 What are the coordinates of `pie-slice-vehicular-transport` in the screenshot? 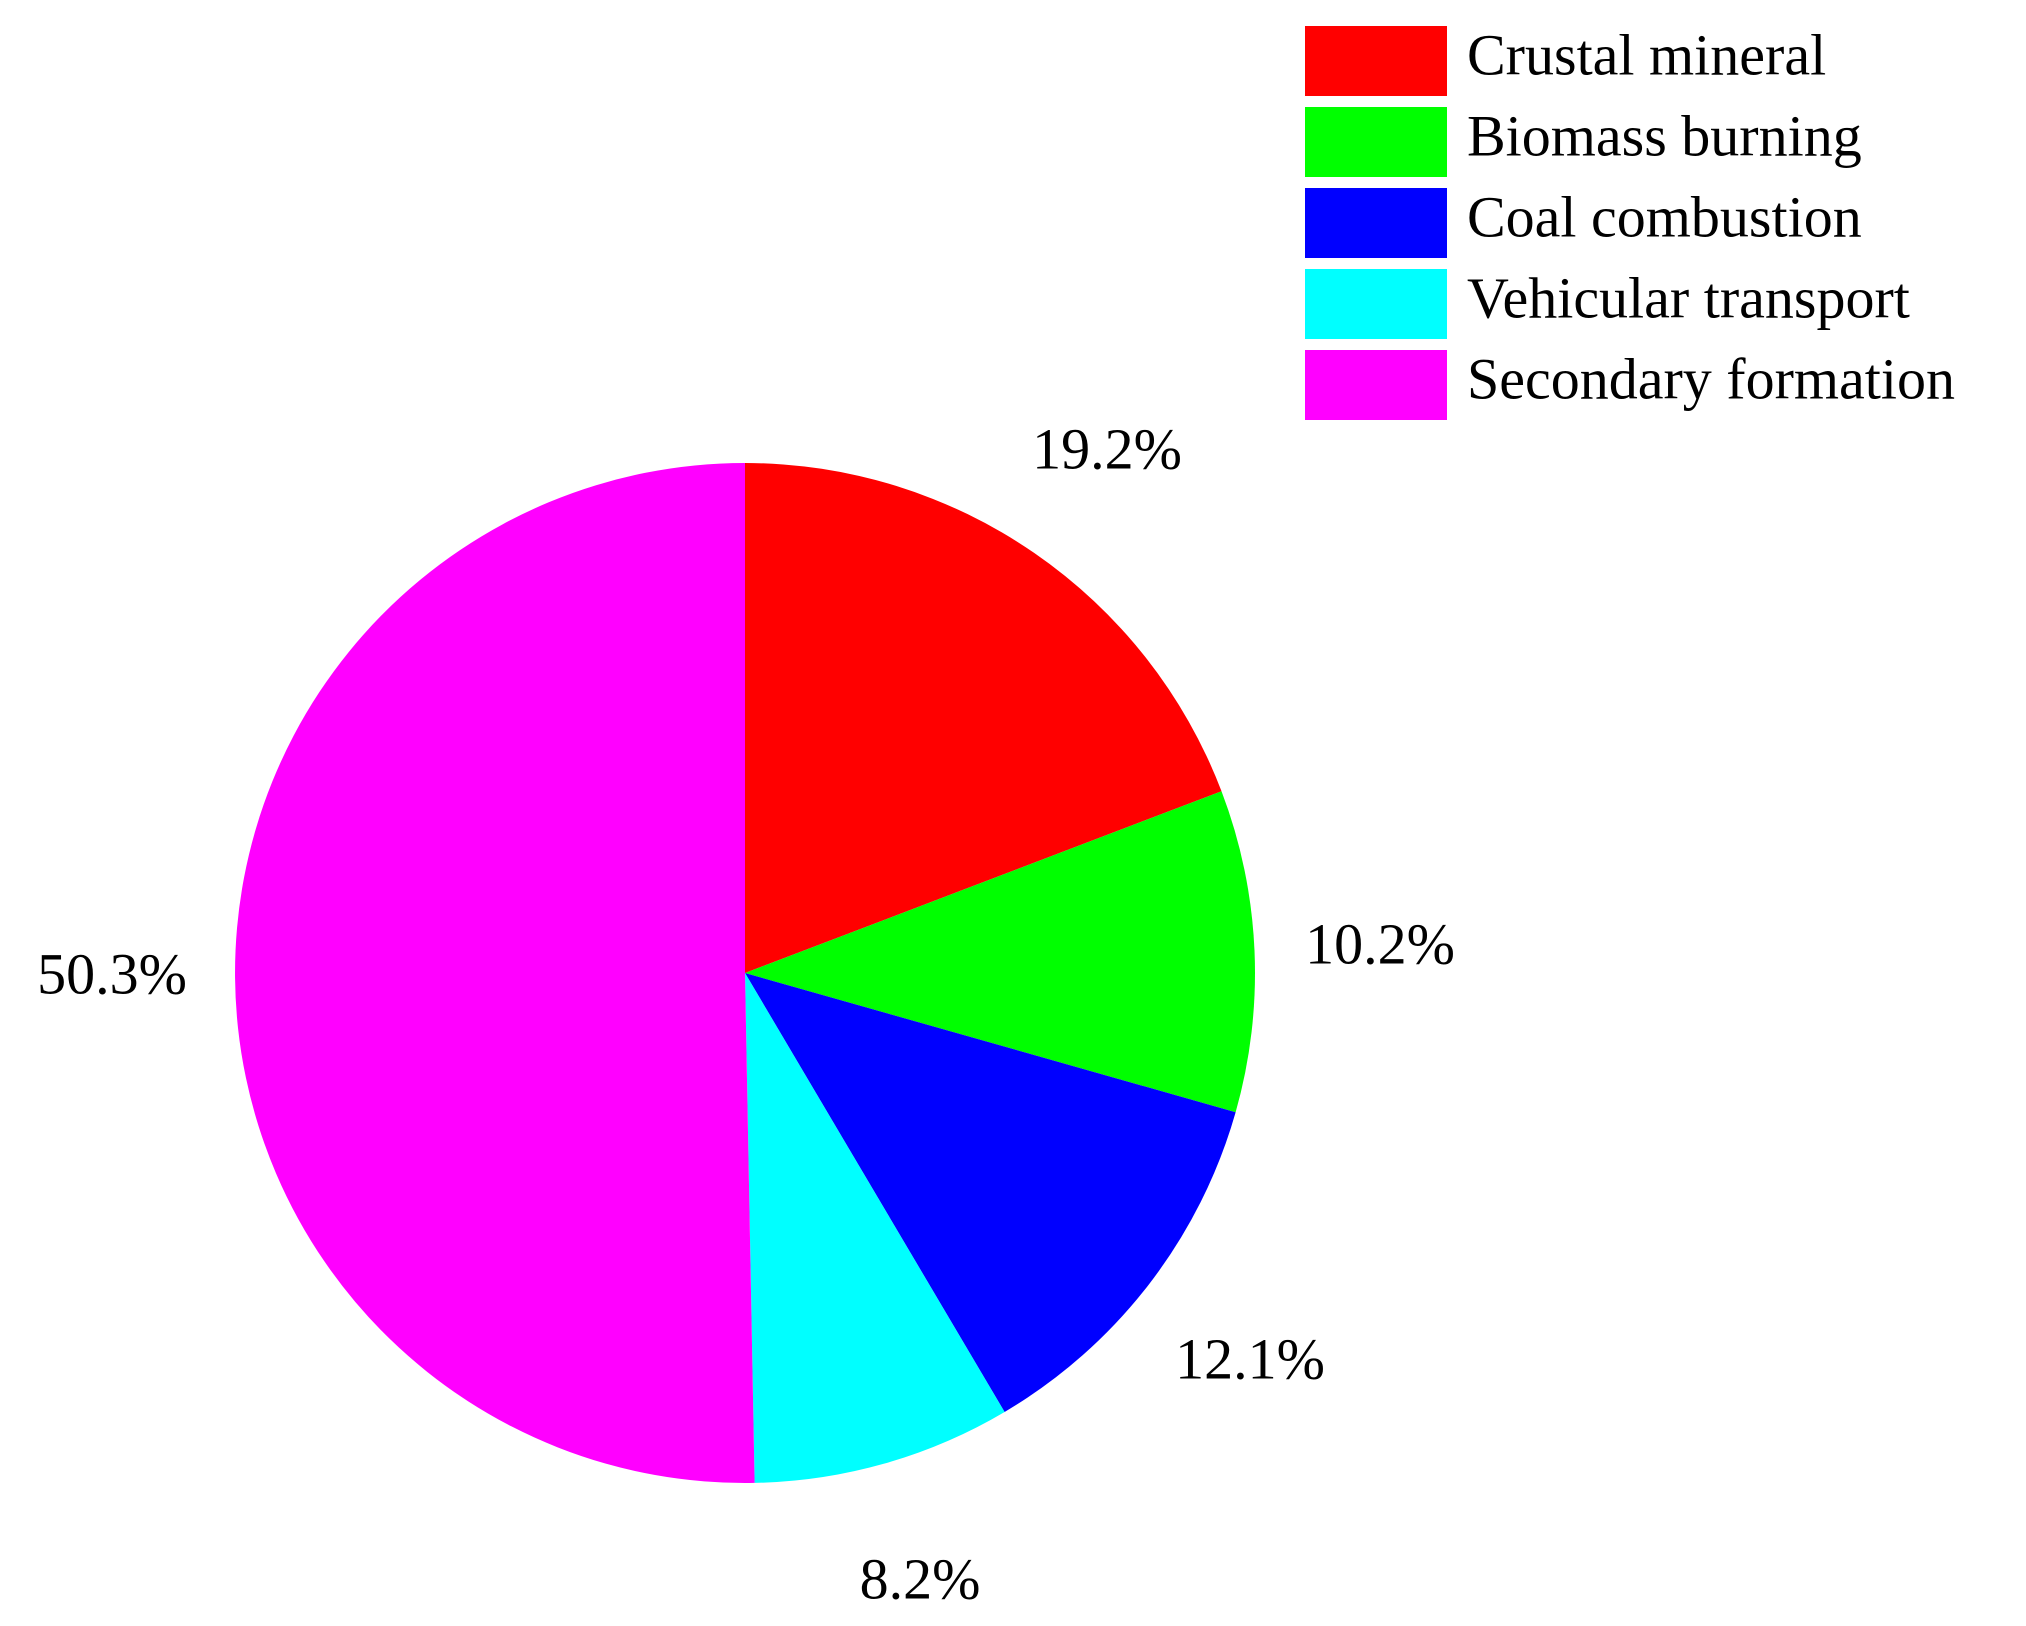 It's located at (875, 1228).